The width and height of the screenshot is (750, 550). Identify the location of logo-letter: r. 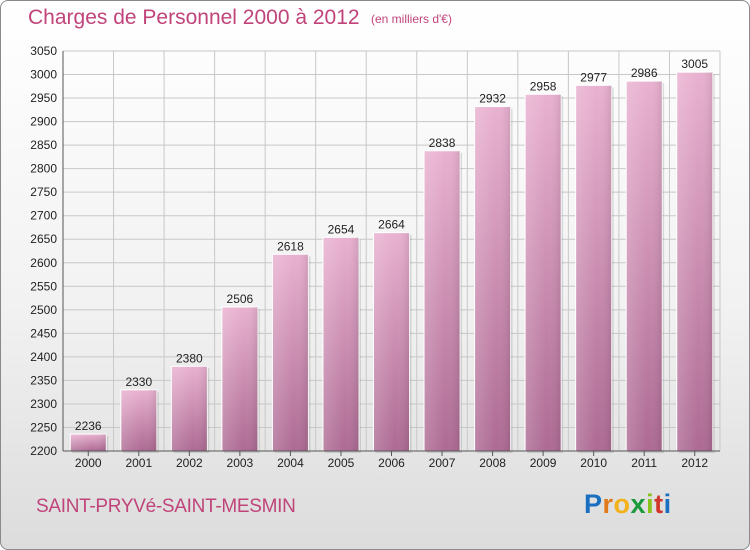
(608, 504).